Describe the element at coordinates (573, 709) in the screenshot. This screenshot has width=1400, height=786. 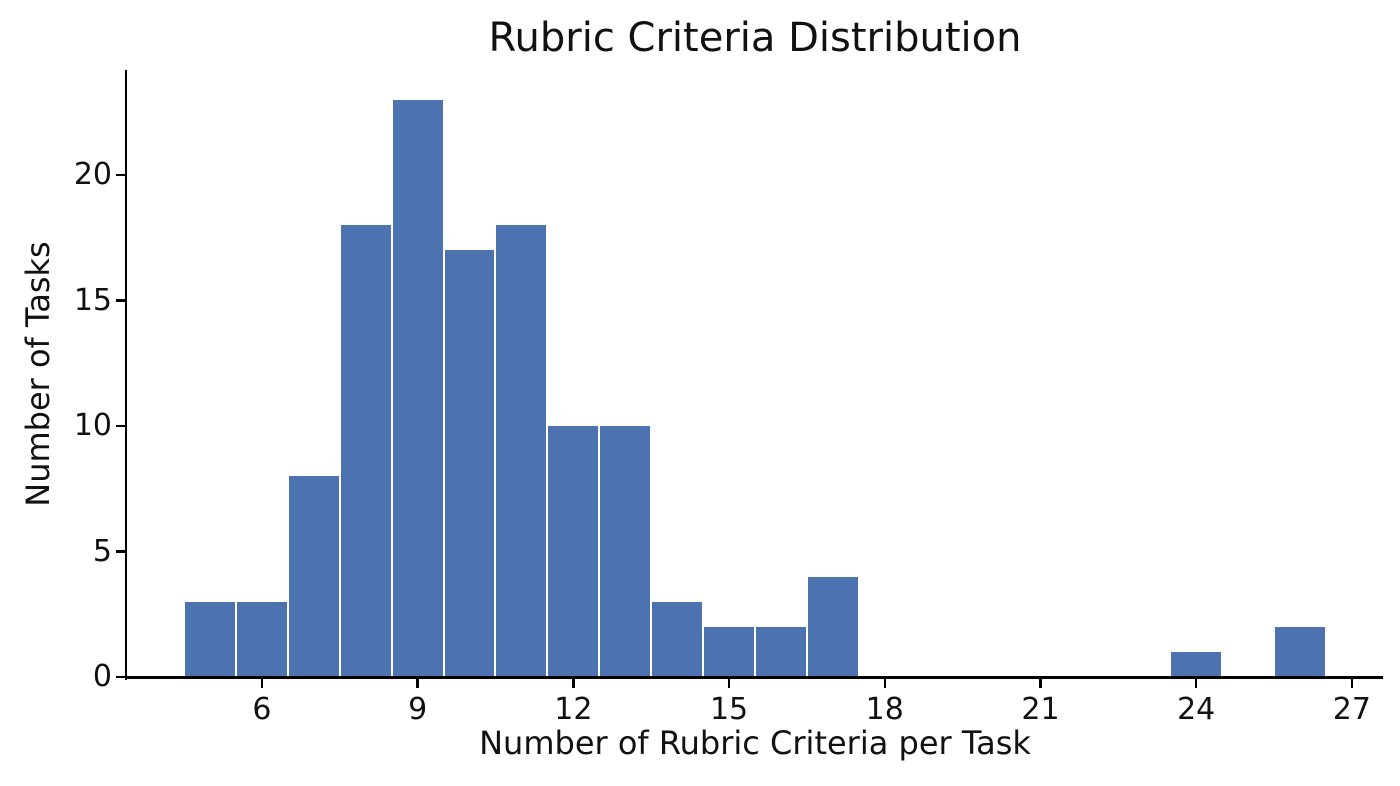
I see `x-tick-label: 12` at that location.